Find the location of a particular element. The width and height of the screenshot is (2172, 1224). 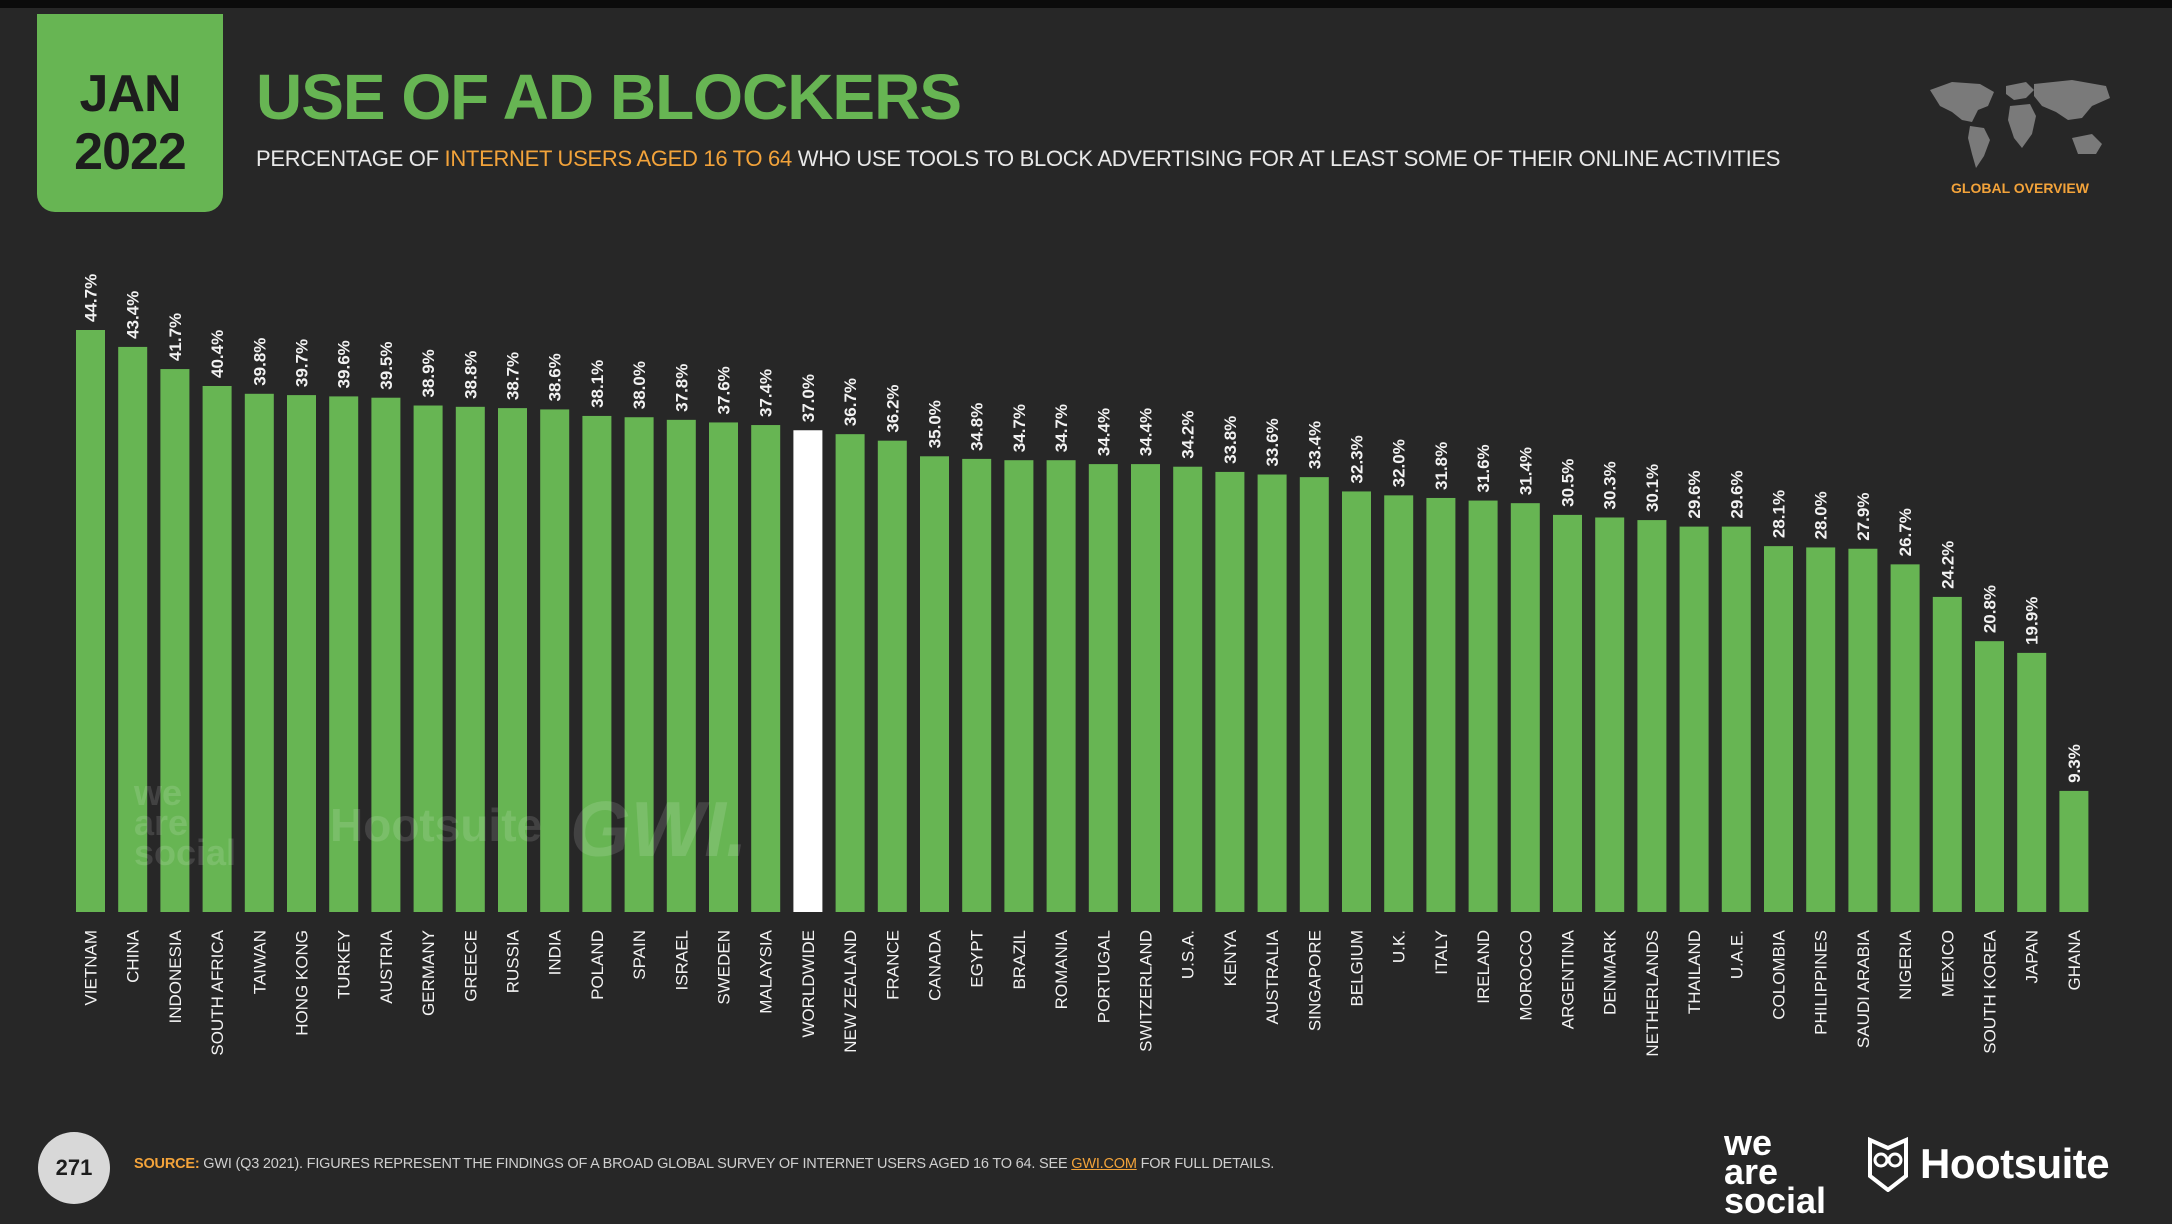

value-label-germany: 38.9% is located at coordinates (428, 373).